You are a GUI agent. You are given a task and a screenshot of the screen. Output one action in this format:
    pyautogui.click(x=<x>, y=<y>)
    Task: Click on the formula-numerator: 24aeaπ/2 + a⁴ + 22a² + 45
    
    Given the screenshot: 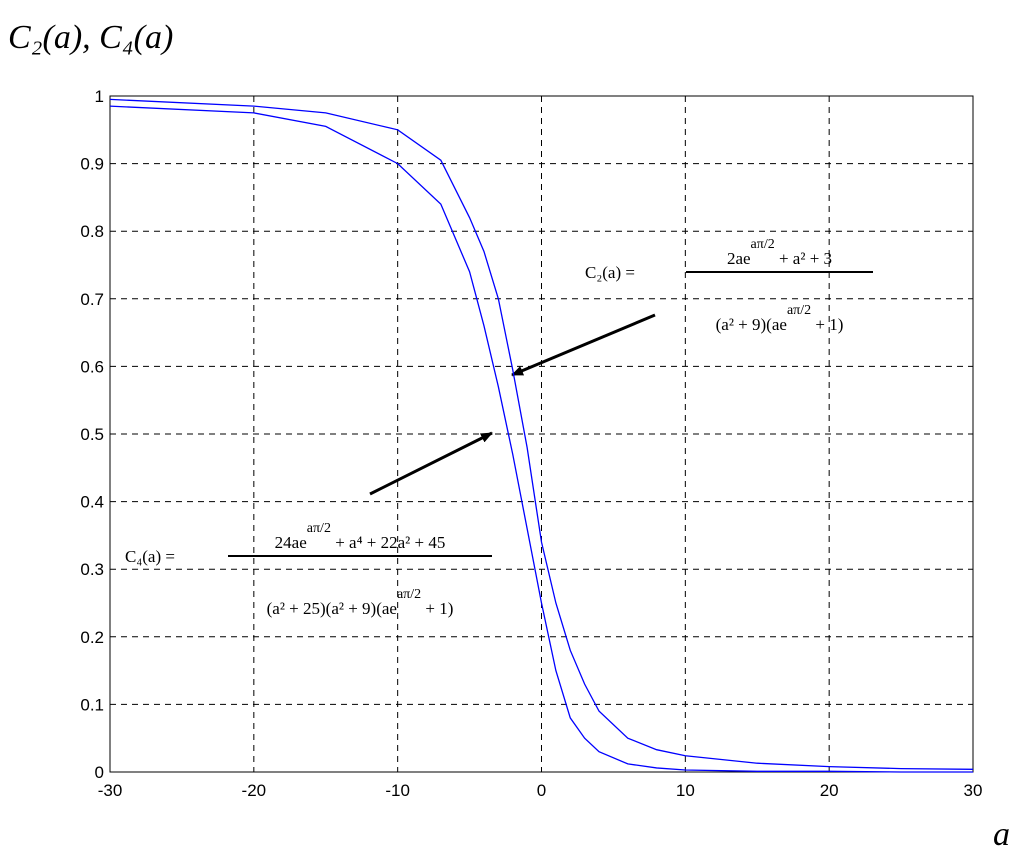 What is the action you would take?
    pyautogui.click(x=360, y=536)
    